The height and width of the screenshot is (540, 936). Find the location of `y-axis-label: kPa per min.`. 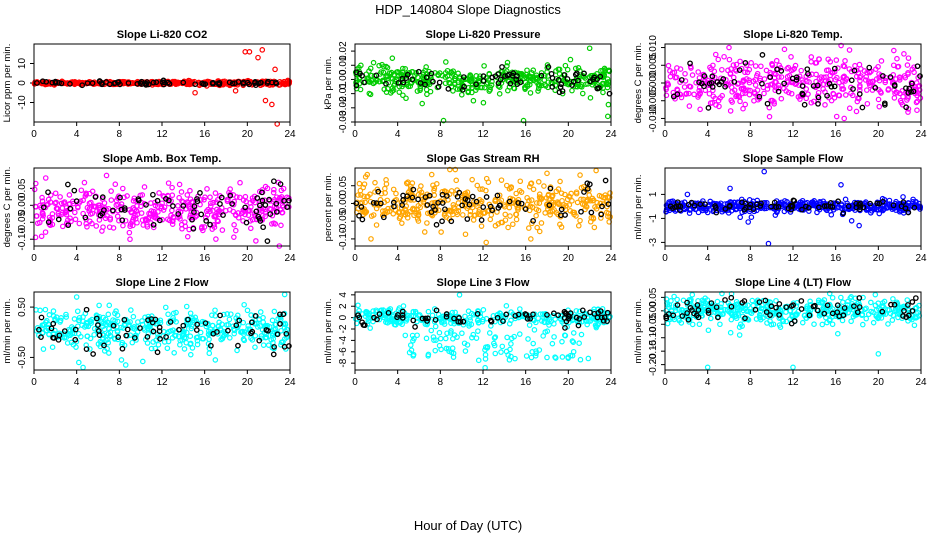

y-axis-label: kPa per min. is located at coordinates (328, 82).